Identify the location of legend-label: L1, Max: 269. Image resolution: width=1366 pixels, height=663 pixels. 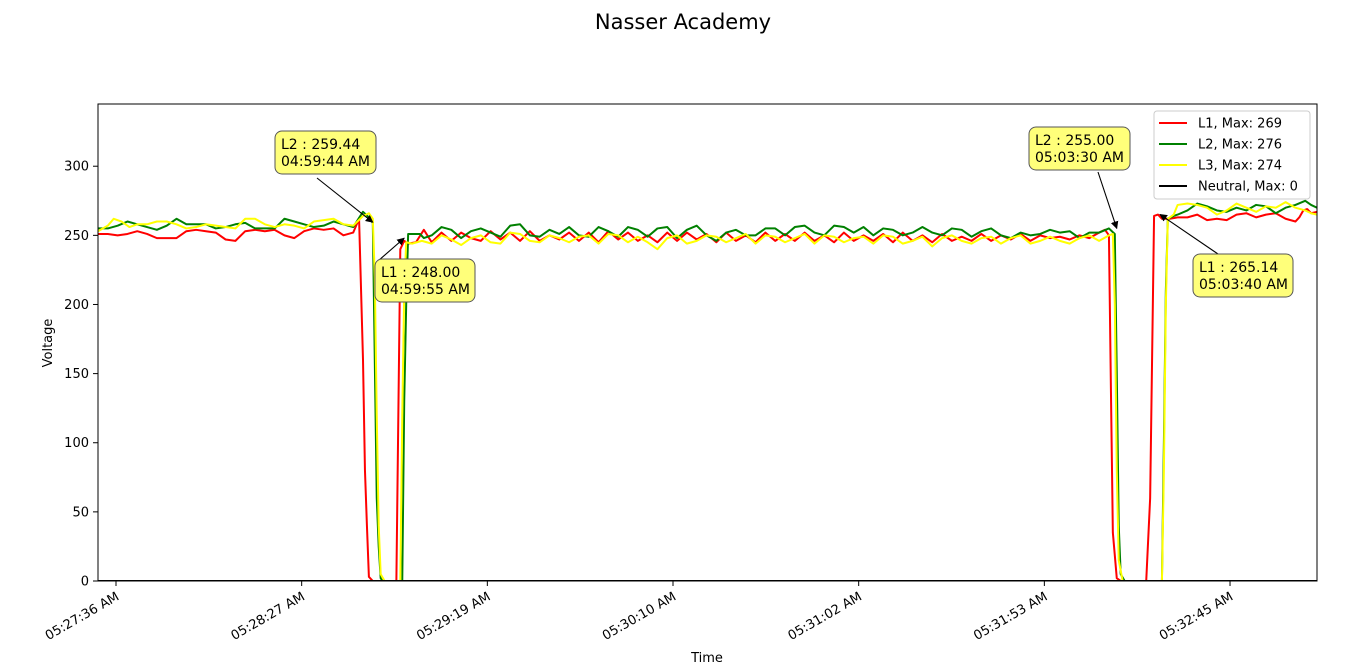
(1240, 124).